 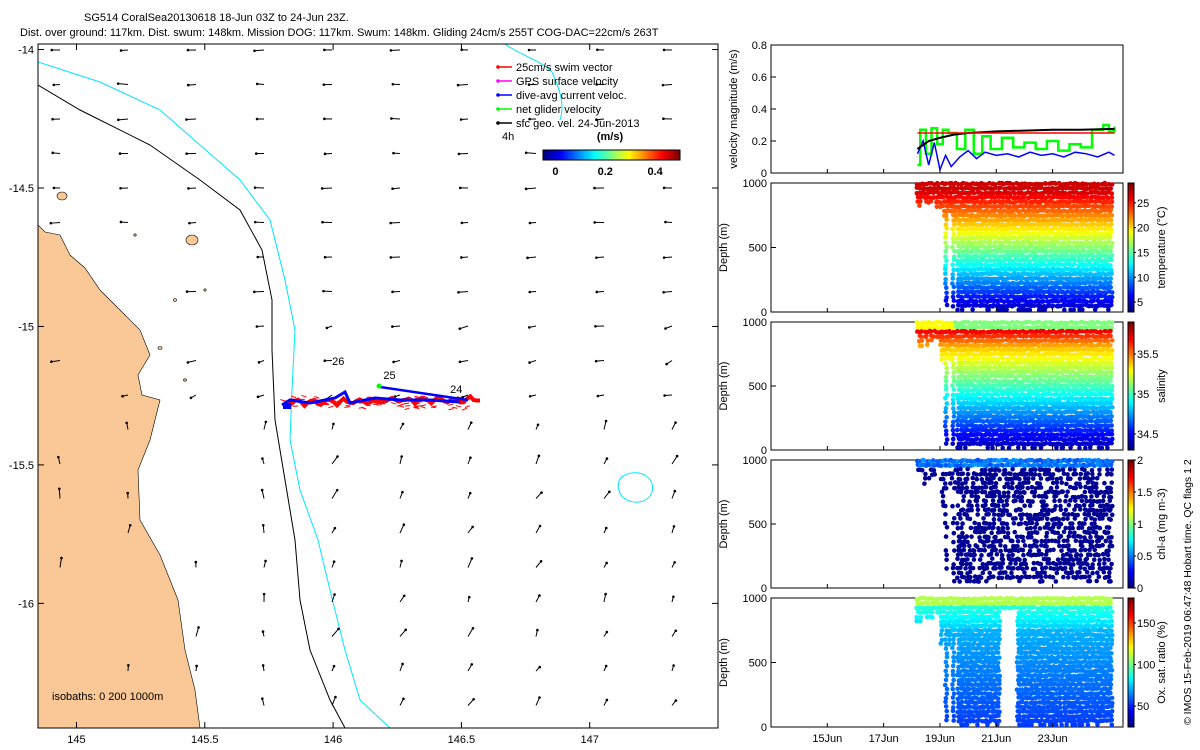 What do you see at coordinates (611, 163) in the screenshot?
I see `map-colorbar: 0 0.2 0.4` at bounding box center [611, 163].